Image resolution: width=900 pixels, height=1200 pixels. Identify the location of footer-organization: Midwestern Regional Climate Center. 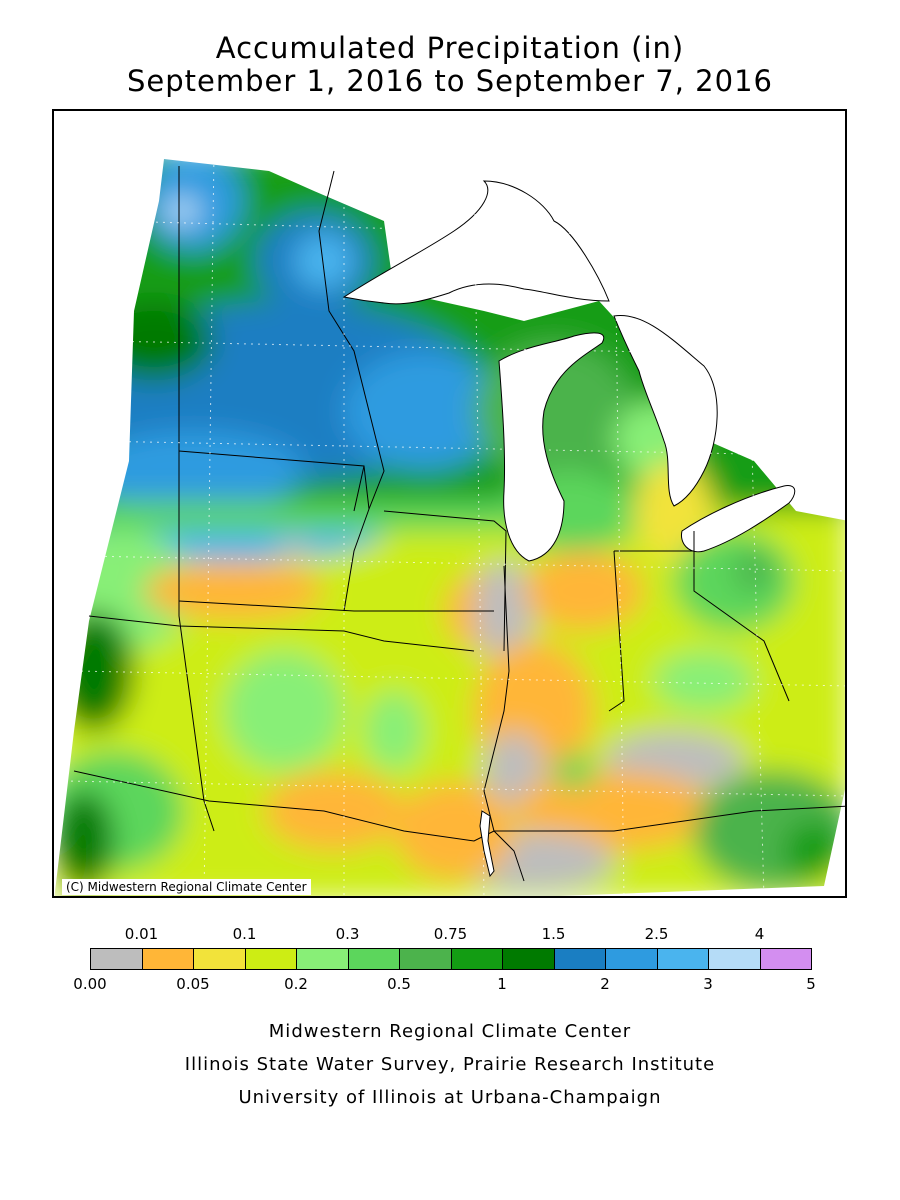
(450, 1031).